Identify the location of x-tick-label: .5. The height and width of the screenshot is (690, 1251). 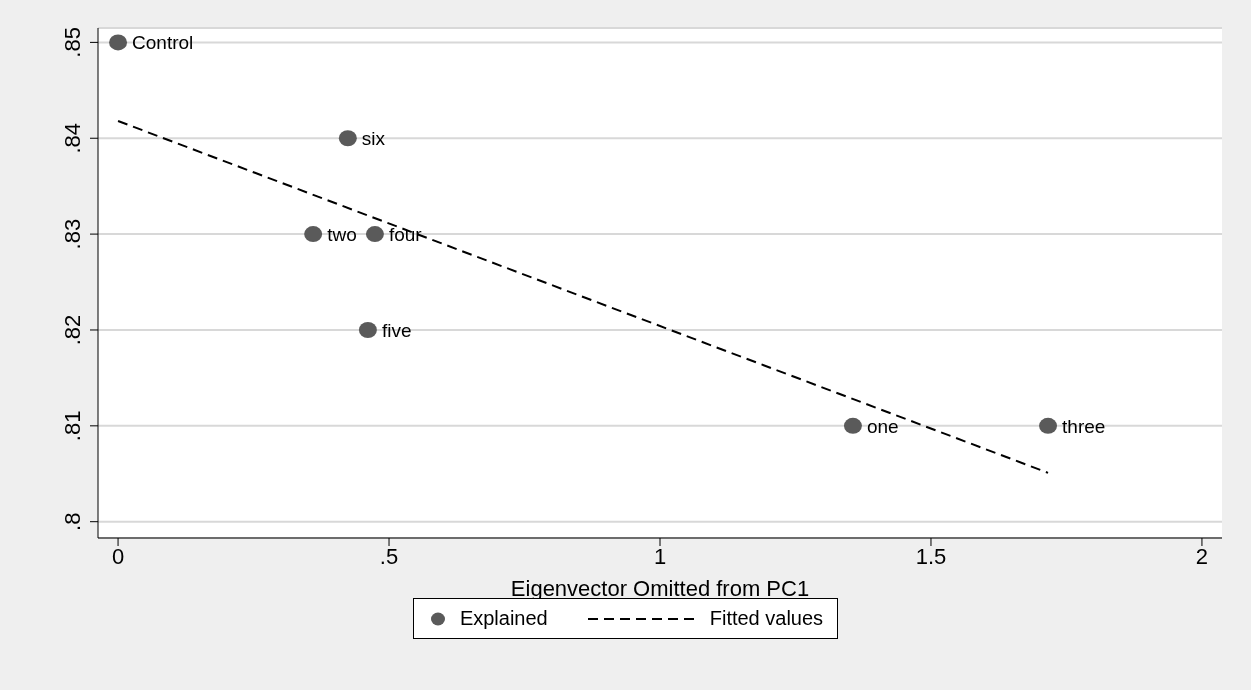
(389, 556).